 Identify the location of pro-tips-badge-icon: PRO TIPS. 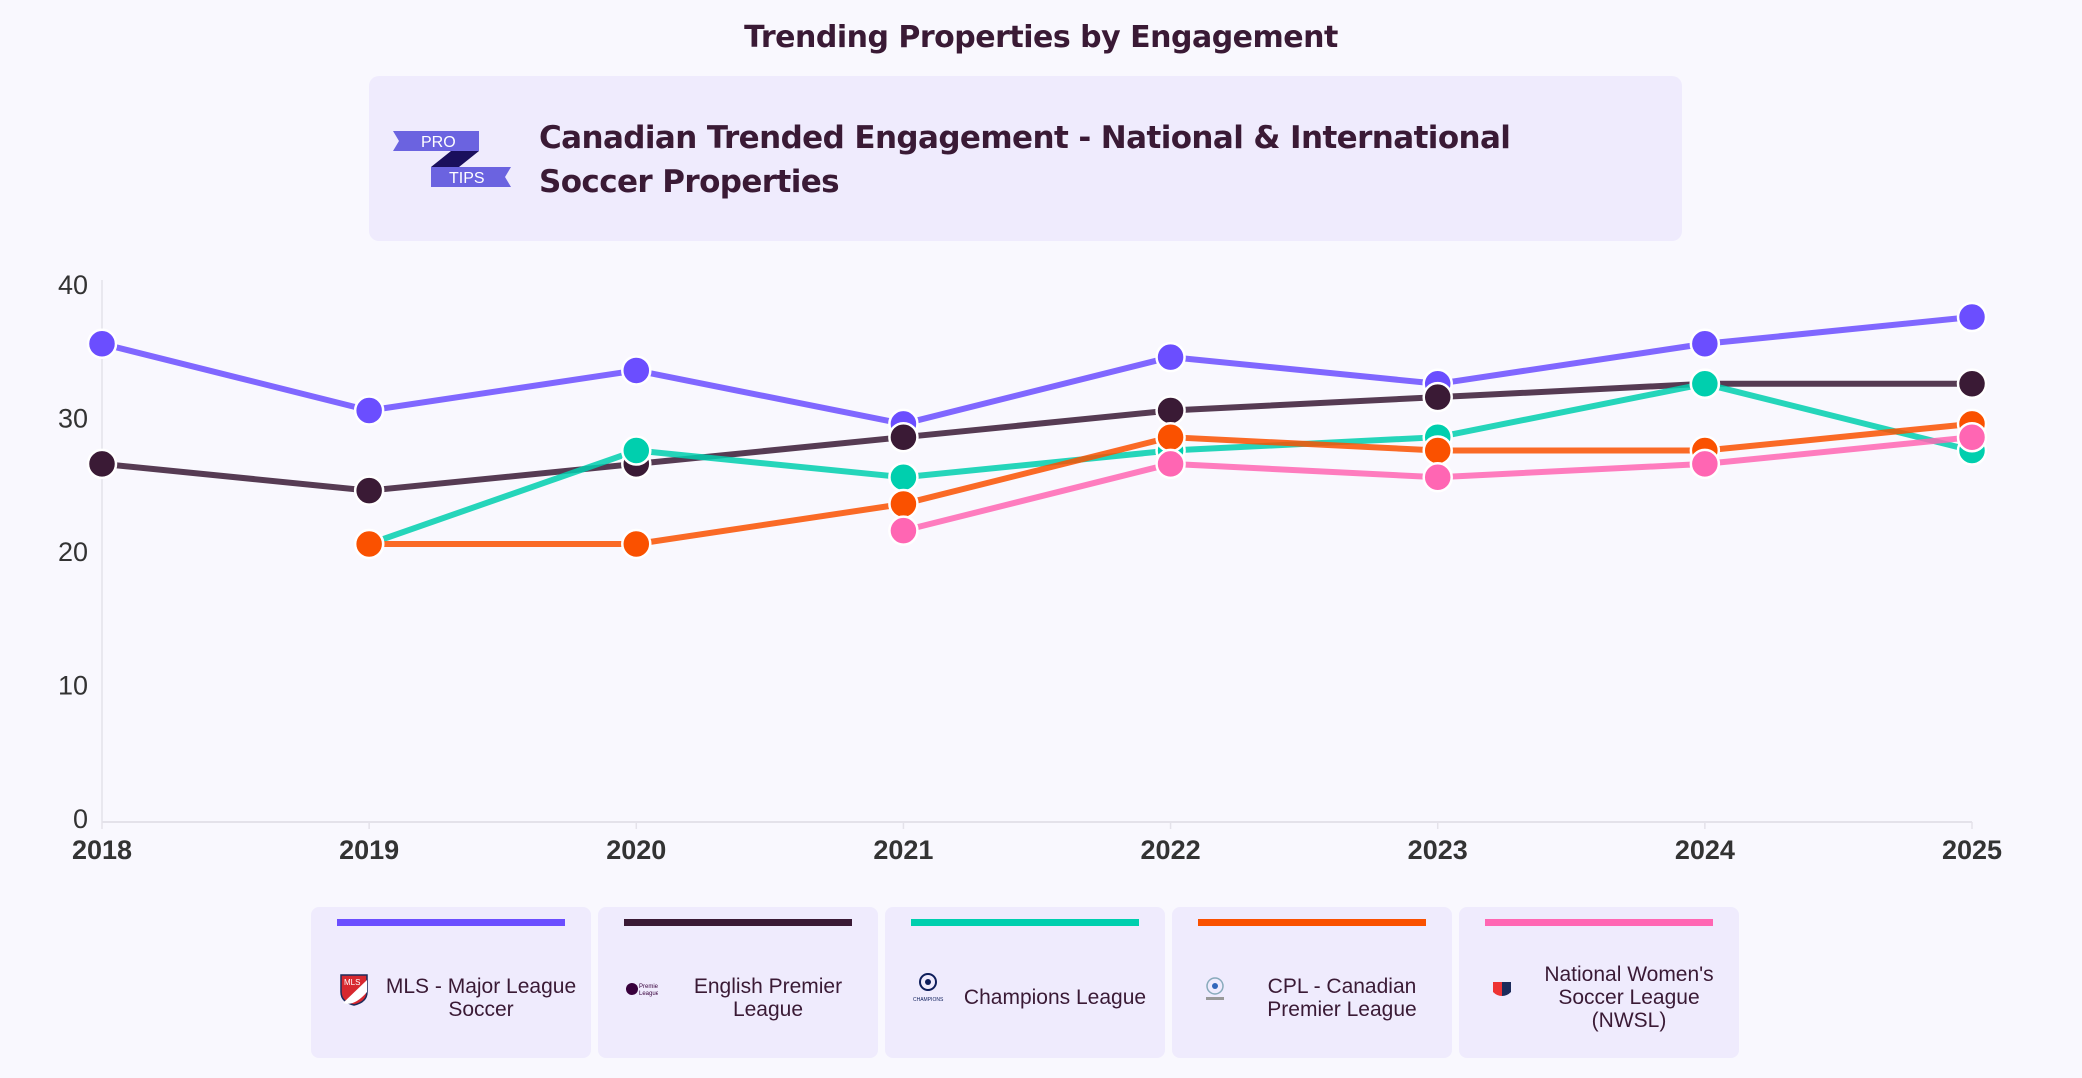
(452, 159).